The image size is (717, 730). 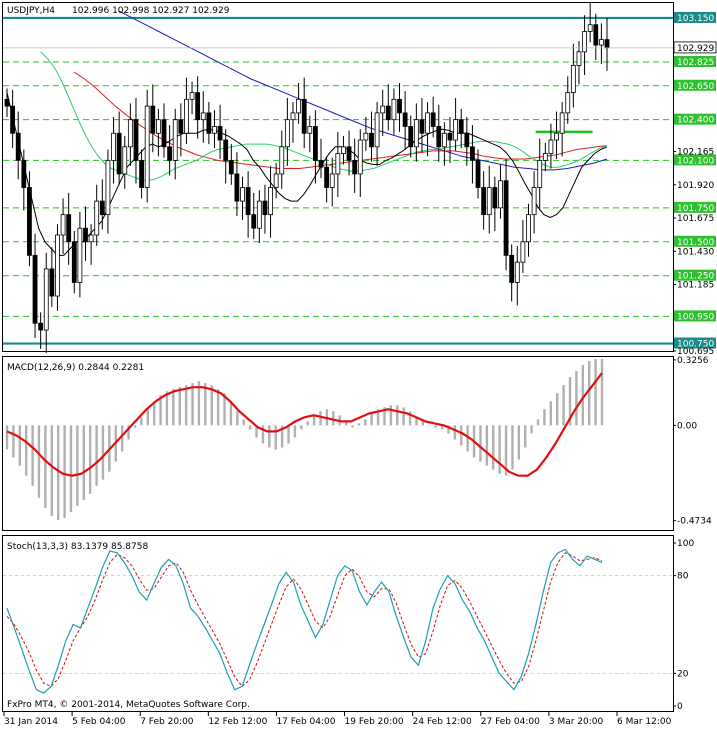 I want to click on level-label: 102.100, so click(x=695, y=161).